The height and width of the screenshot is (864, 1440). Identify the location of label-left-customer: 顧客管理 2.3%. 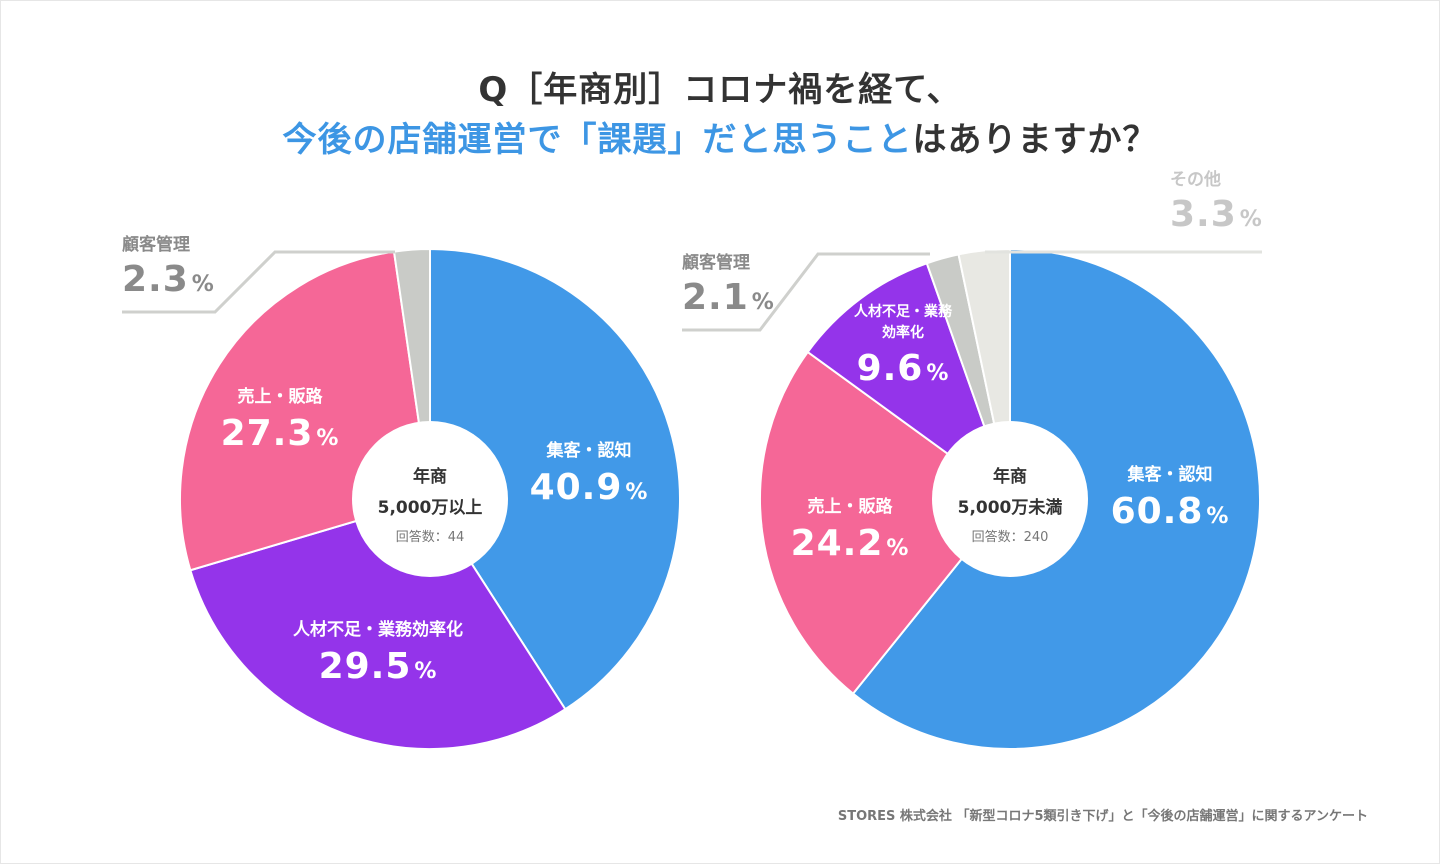
(192, 265).